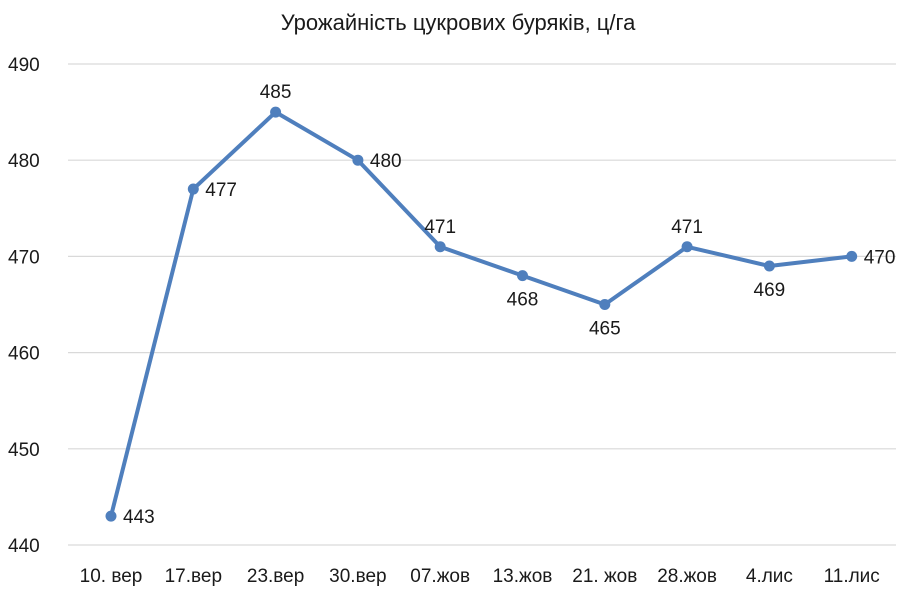  I want to click on data-label: 465, so click(605, 329).